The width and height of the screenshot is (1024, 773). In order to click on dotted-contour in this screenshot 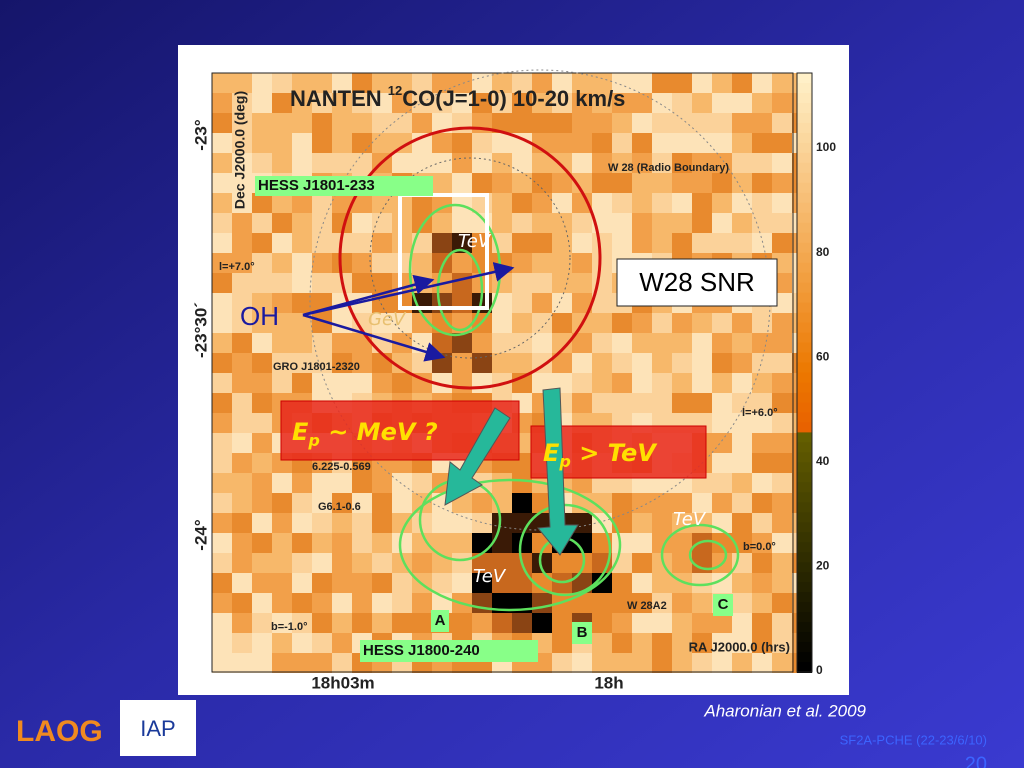, I will do `click(470, 258)`.